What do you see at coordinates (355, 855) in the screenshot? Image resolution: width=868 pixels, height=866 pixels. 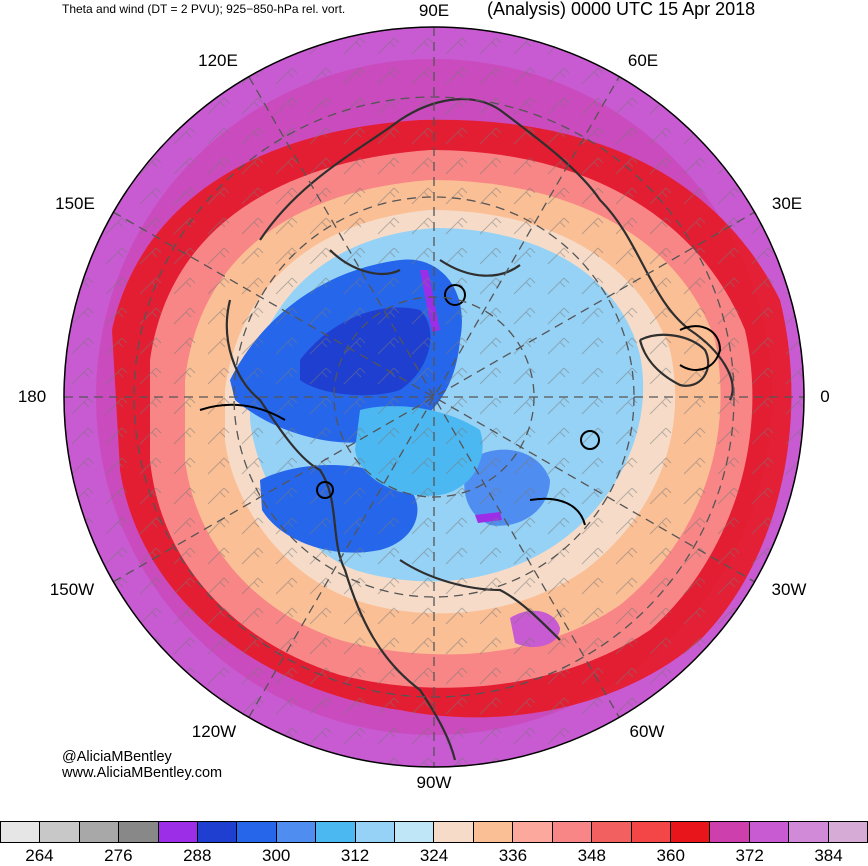 I see `colorbar-tick-label: 312` at bounding box center [355, 855].